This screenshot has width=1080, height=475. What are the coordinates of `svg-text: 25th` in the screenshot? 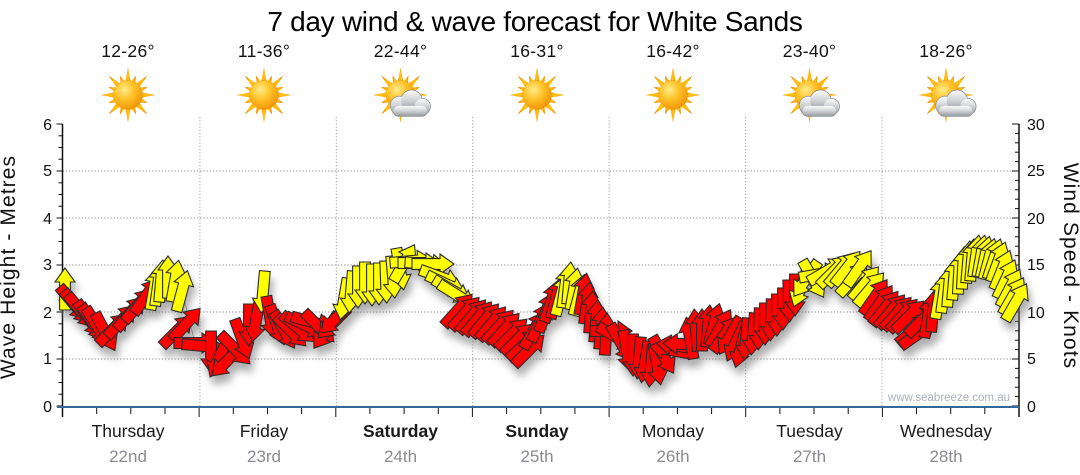 It's located at (536, 456).